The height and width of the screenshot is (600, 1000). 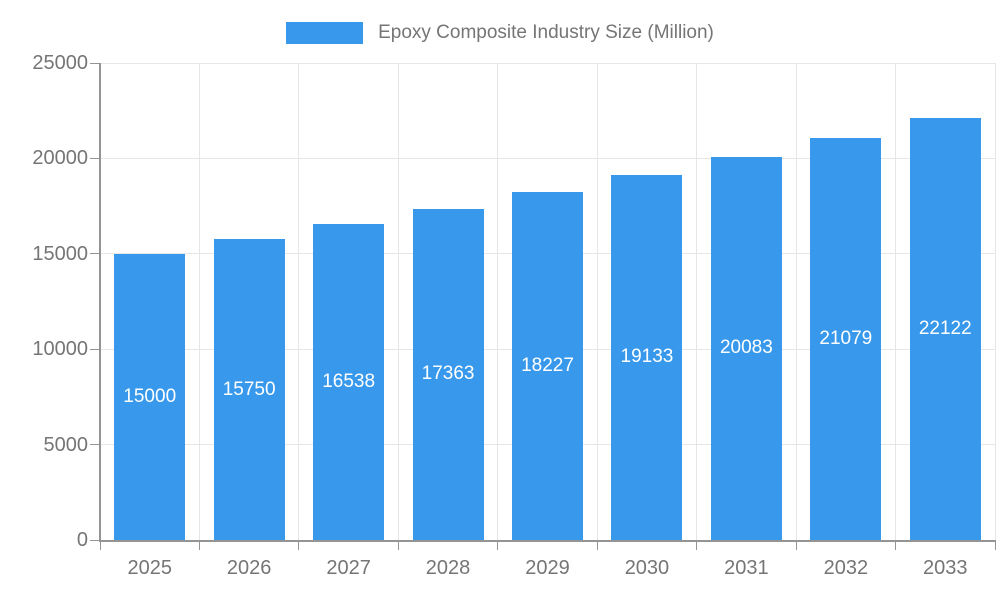 I want to click on bar-value-label: 18227, so click(x=547, y=366).